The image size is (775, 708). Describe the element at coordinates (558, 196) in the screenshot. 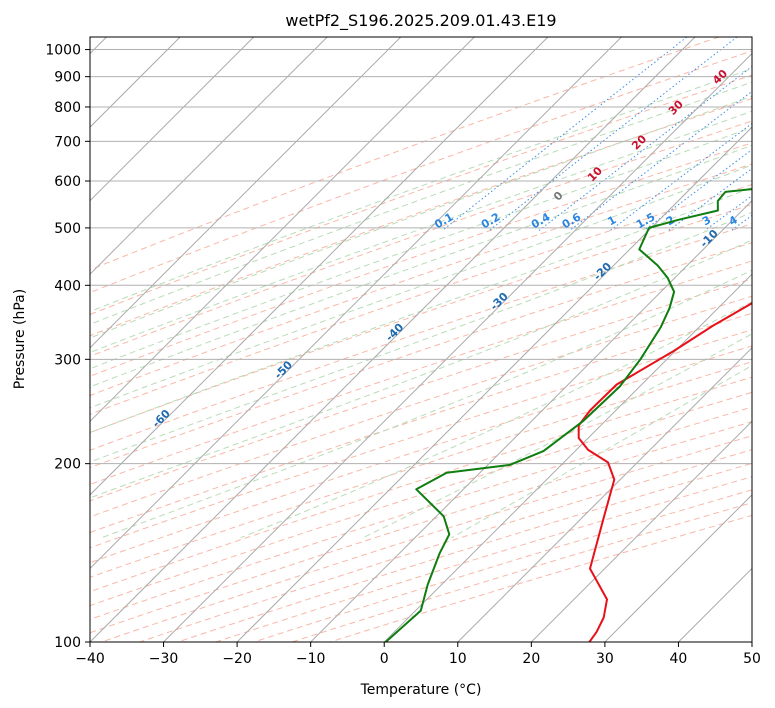

I see `moist-adiabat-label: 0` at that location.